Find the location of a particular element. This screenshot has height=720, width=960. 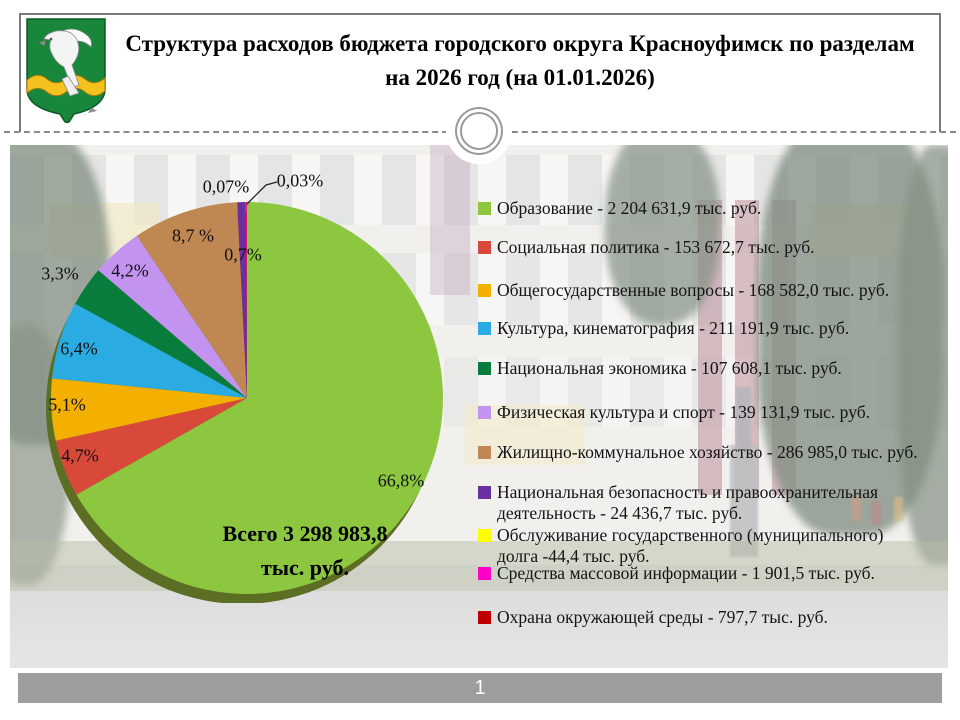

krasnoufimsk-coat-of-arms-icon is located at coordinates (66, 71).